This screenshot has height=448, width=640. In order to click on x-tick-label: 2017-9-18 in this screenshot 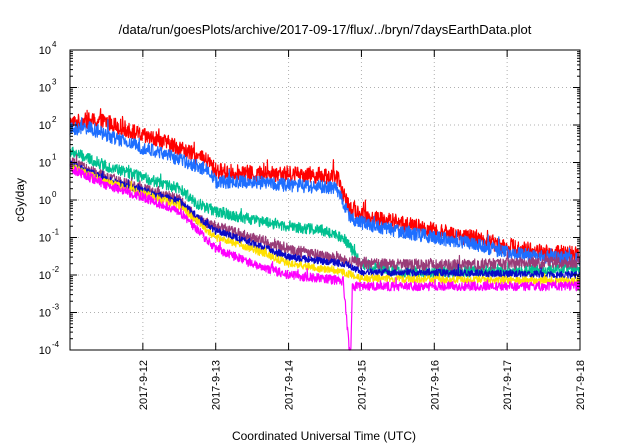, I will do `click(581, 385)`.